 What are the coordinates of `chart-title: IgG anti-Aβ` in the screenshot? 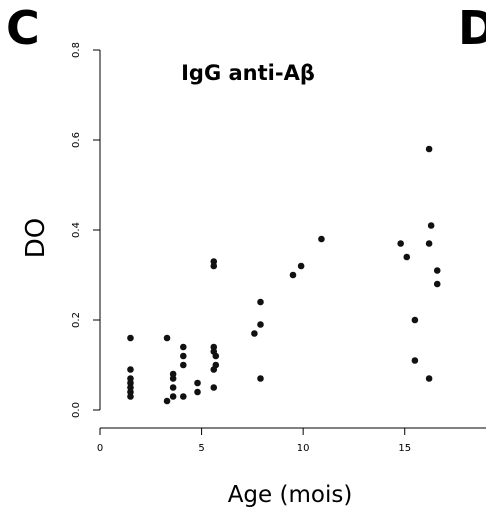 It's located at (248, 73).